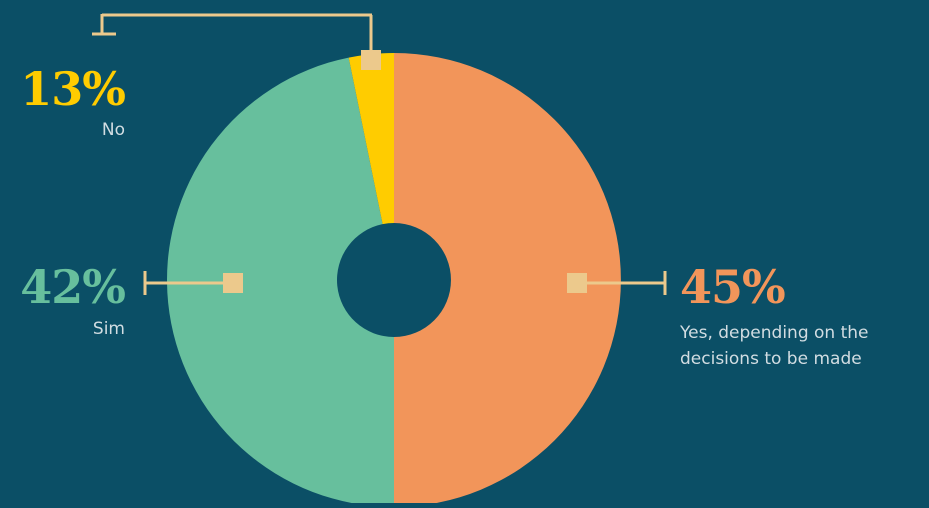 This screenshot has width=929, height=508. I want to click on yes-connector-marker, so click(577, 283).